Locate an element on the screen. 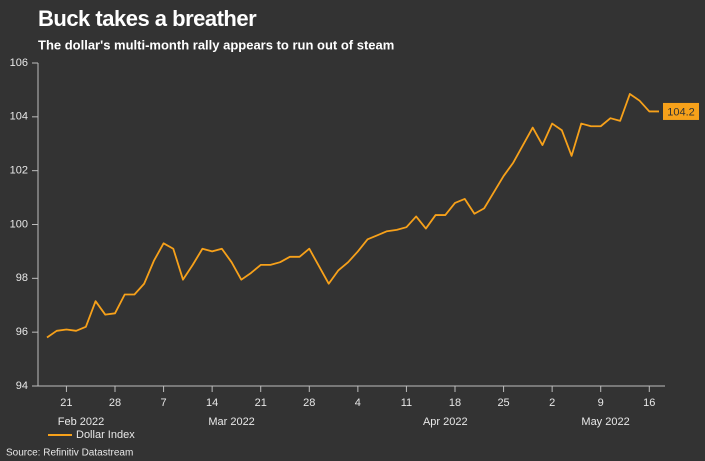 This screenshot has height=461, width=705. end-label: 104.2 is located at coordinates (681, 112).